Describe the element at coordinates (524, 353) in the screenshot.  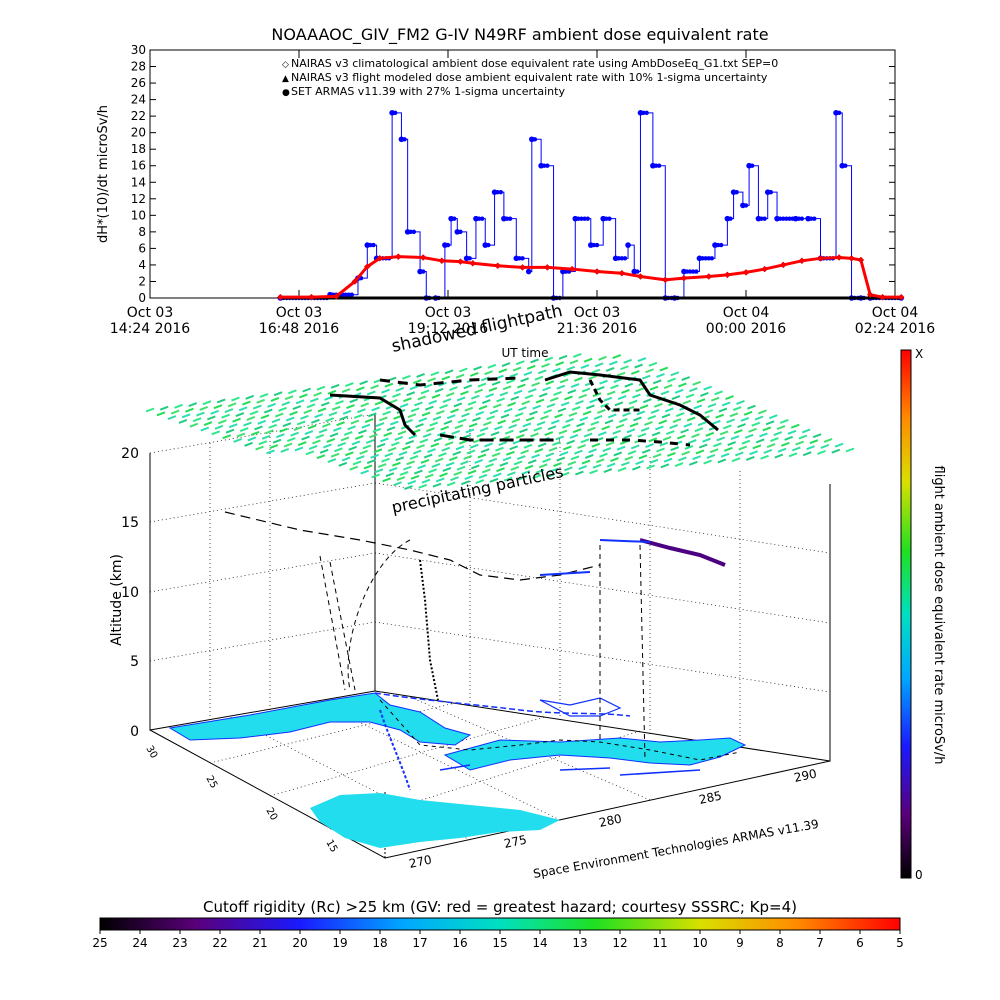
I see `x-axis-label: UT time` at that location.